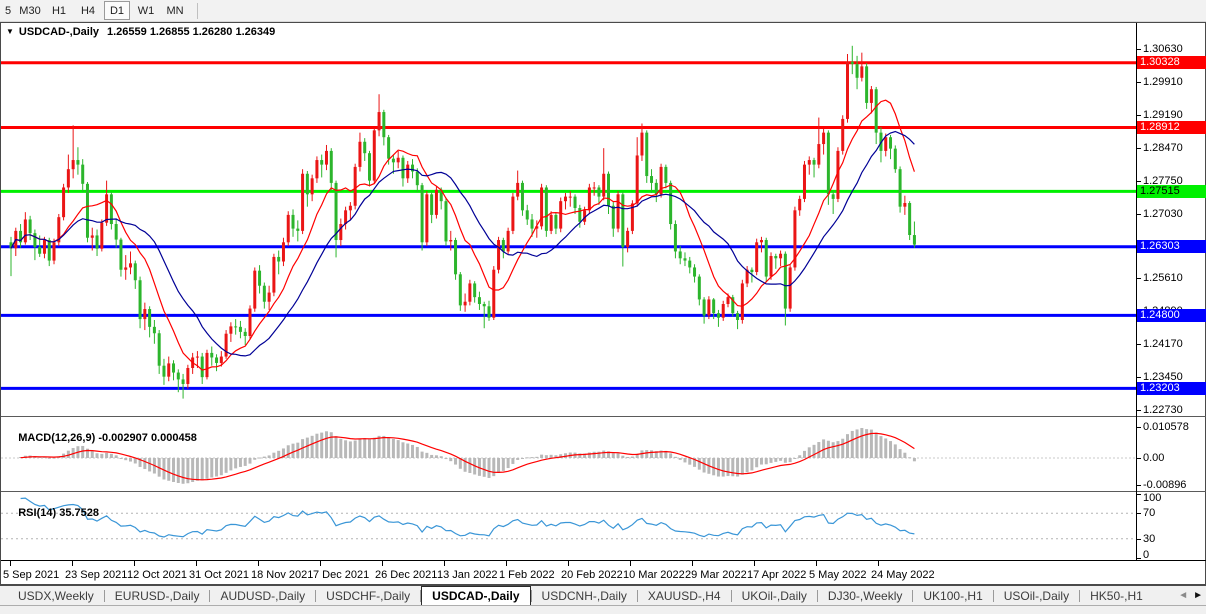  Describe the element at coordinates (8, 10) in the screenshot. I see `timeframe-button-5: 5` at that location.